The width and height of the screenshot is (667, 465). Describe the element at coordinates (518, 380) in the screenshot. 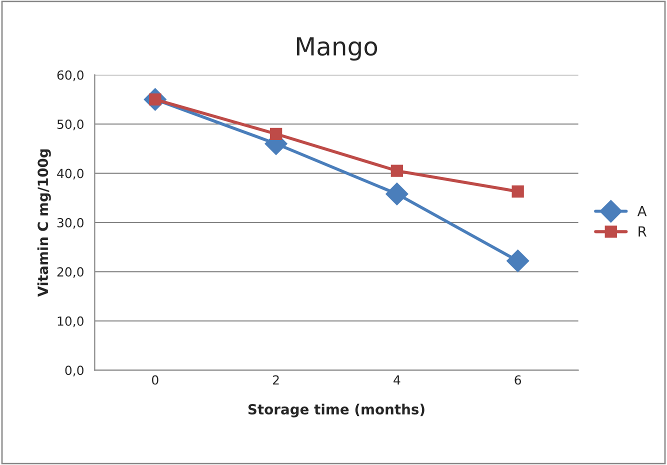

I see `x-tick-label: 6` at that location.